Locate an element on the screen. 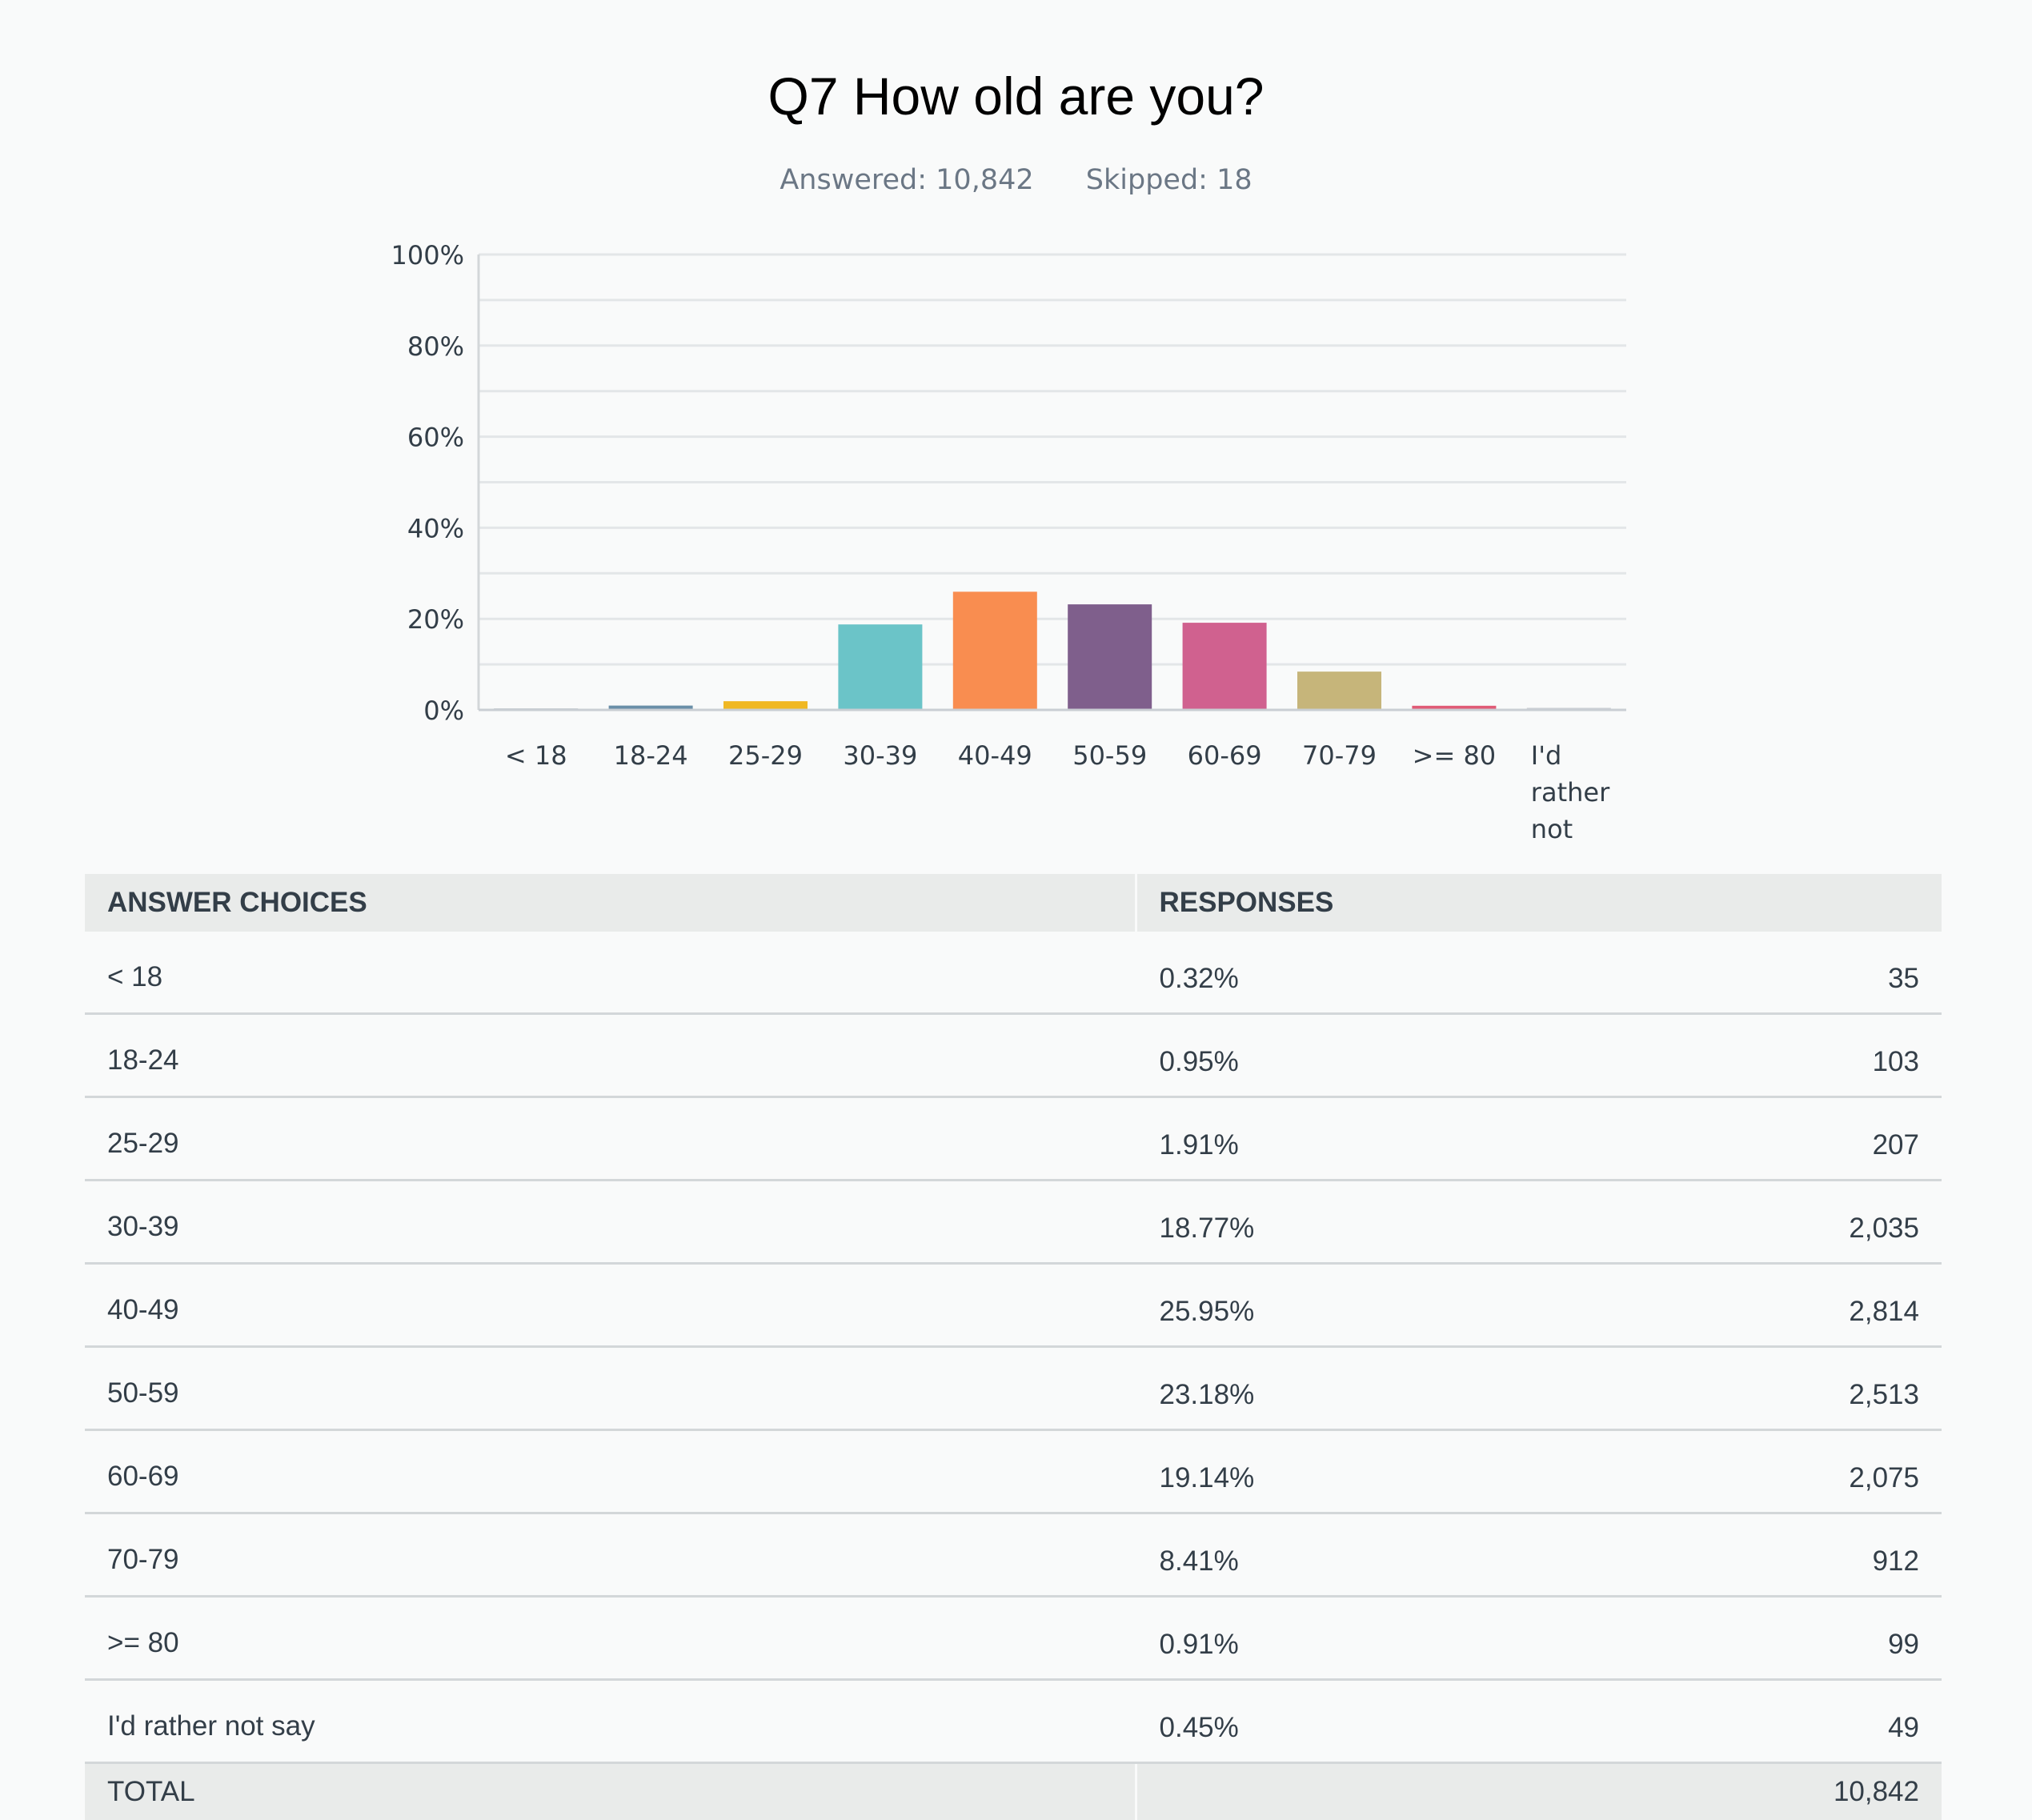 This screenshot has height=1820, width=2032. x-tick-label: < 18 is located at coordinates (536, 755).